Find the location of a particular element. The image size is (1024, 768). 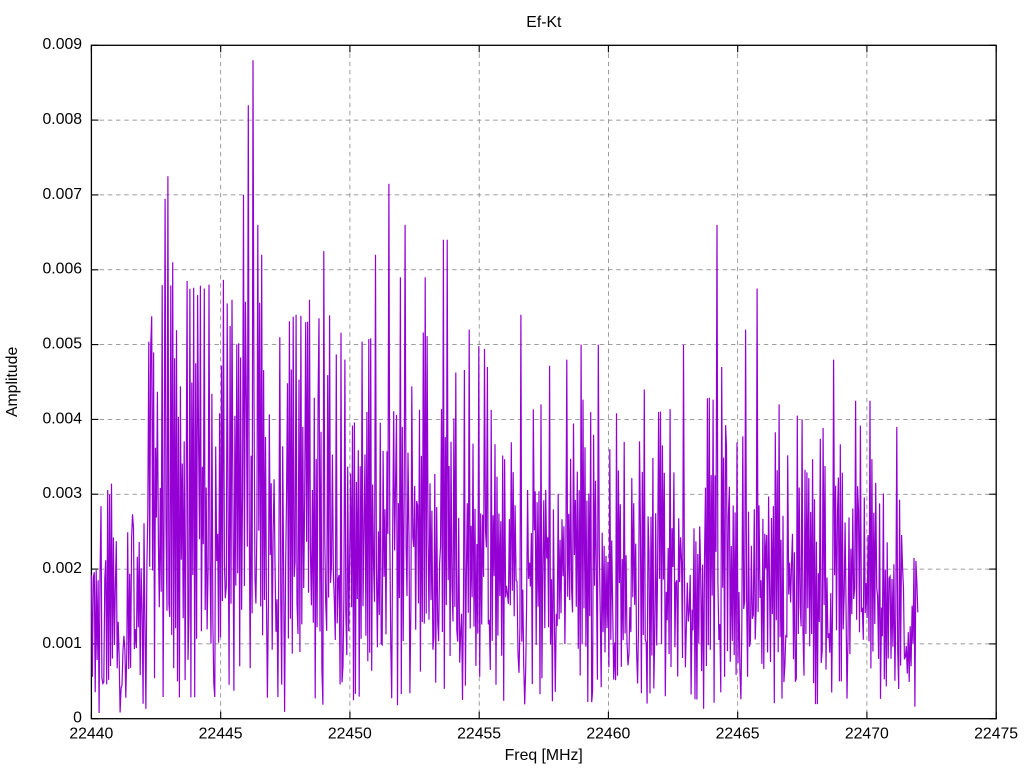

svg-text: 0.004 is located at coordinates (62, 418).